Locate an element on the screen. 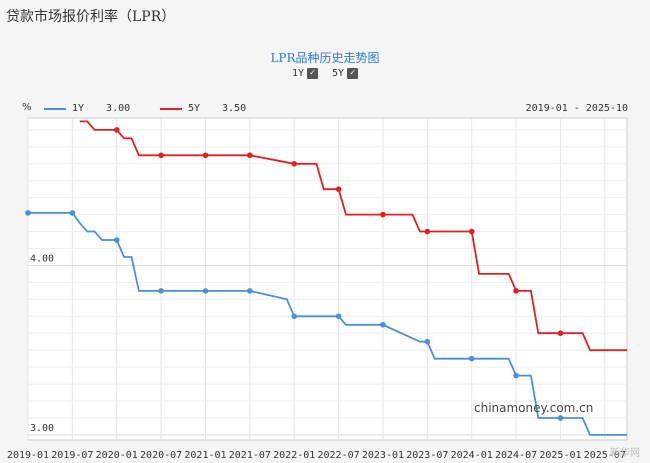 The height and width of the screenshot is (463, 650). chart-title: LPR品种历史走势图 is located at coordinates (325, 58).